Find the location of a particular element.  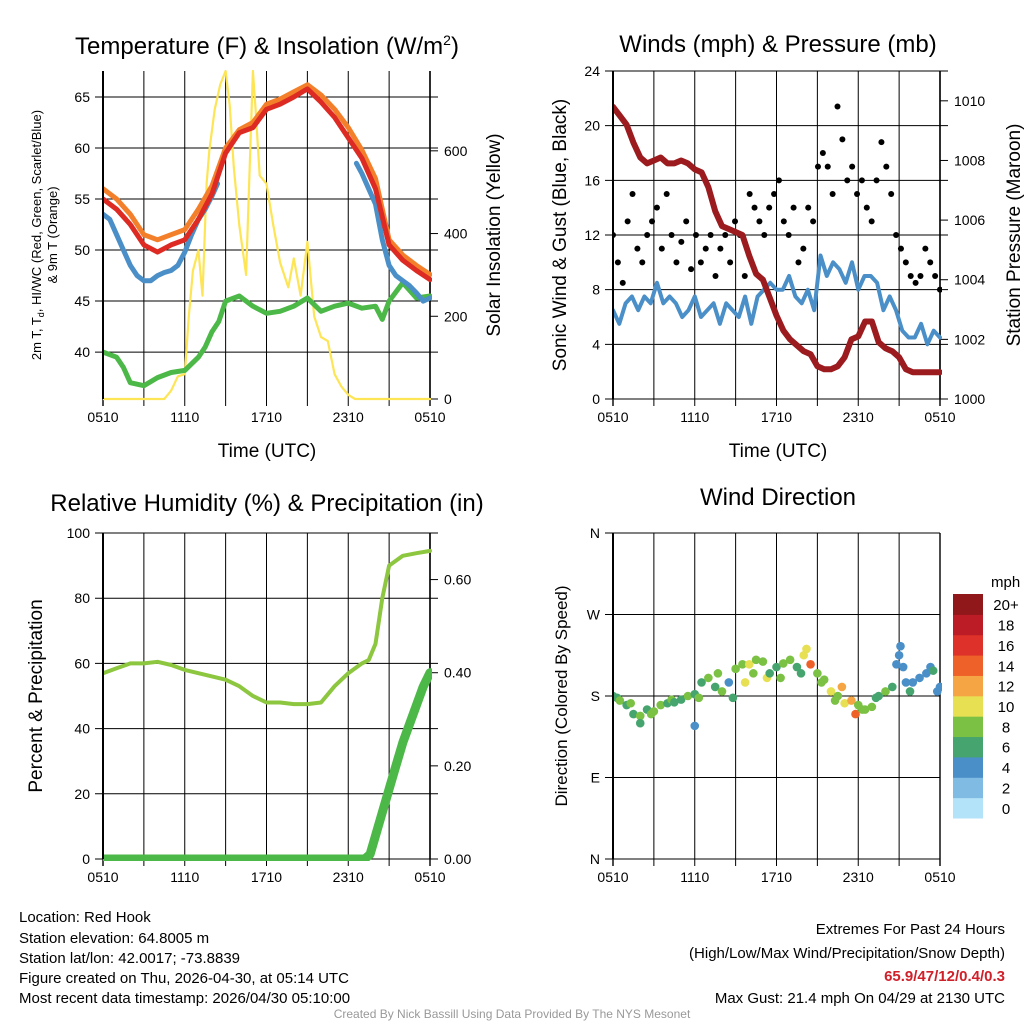

y2-tick-label: 1010 is located at coordinates (969, 101).